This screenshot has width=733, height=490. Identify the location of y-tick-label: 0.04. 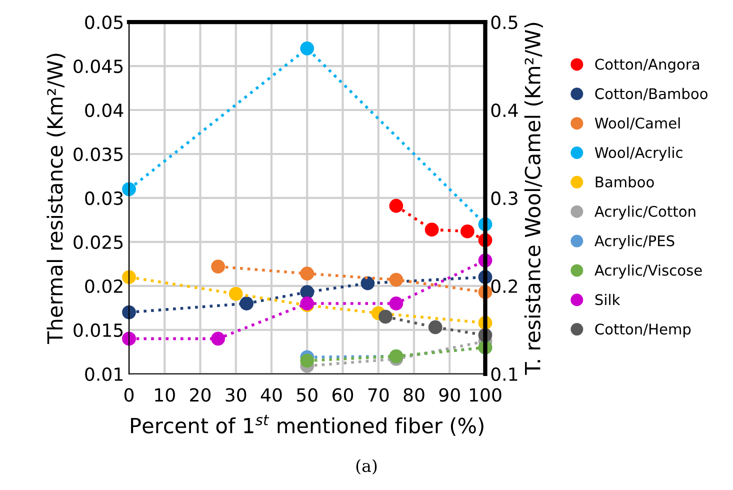
(104, 110).